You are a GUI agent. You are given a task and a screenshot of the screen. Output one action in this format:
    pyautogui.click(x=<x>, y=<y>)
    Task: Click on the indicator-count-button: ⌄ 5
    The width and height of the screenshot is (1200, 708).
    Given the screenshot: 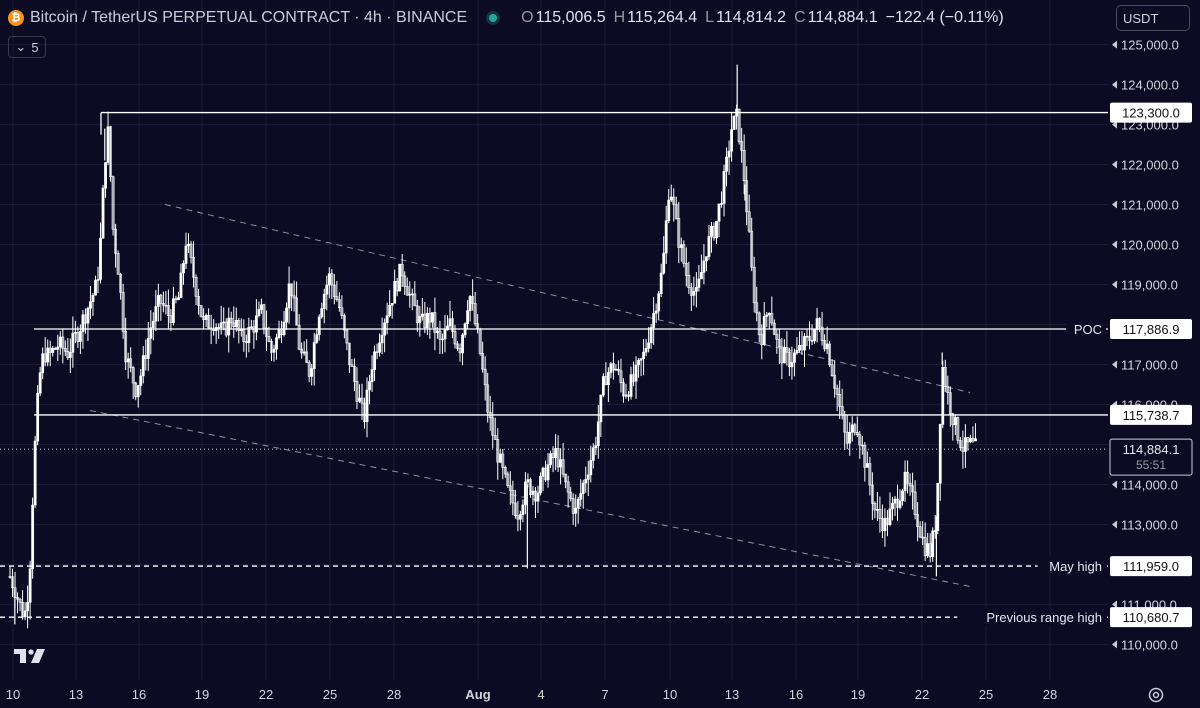 What is the action you would take?
    pyautogui.click(x=27, y=47)
    